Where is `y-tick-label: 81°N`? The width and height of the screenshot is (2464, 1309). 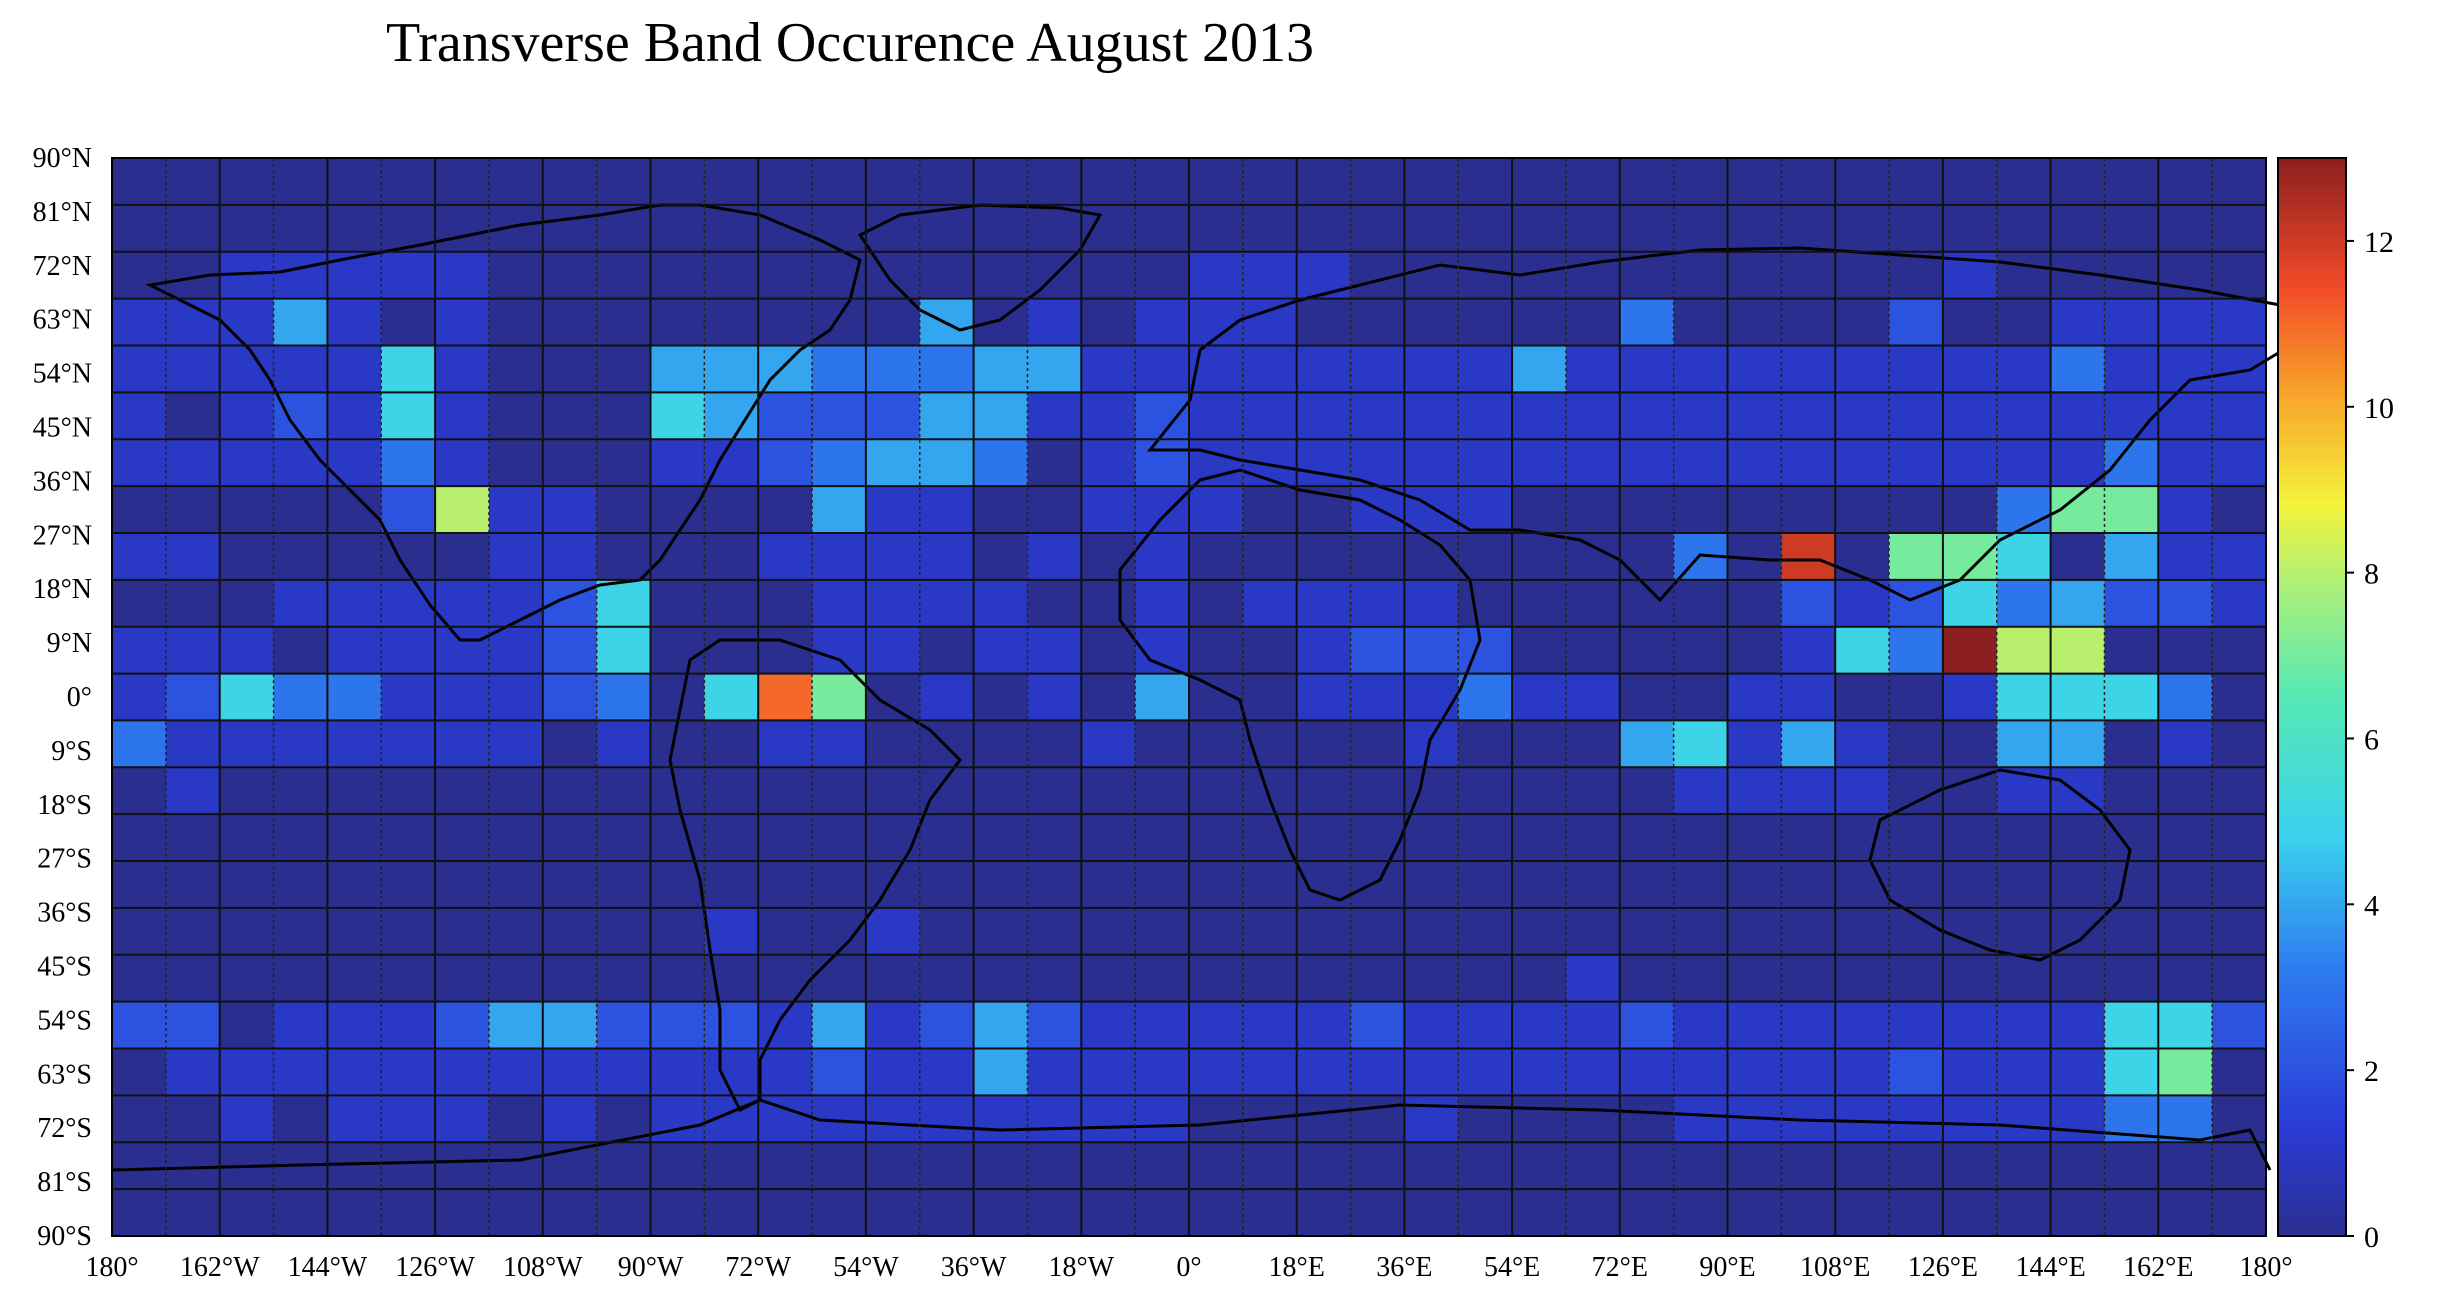 y-tick-label: 81°N is located at coordinates (62, 212).